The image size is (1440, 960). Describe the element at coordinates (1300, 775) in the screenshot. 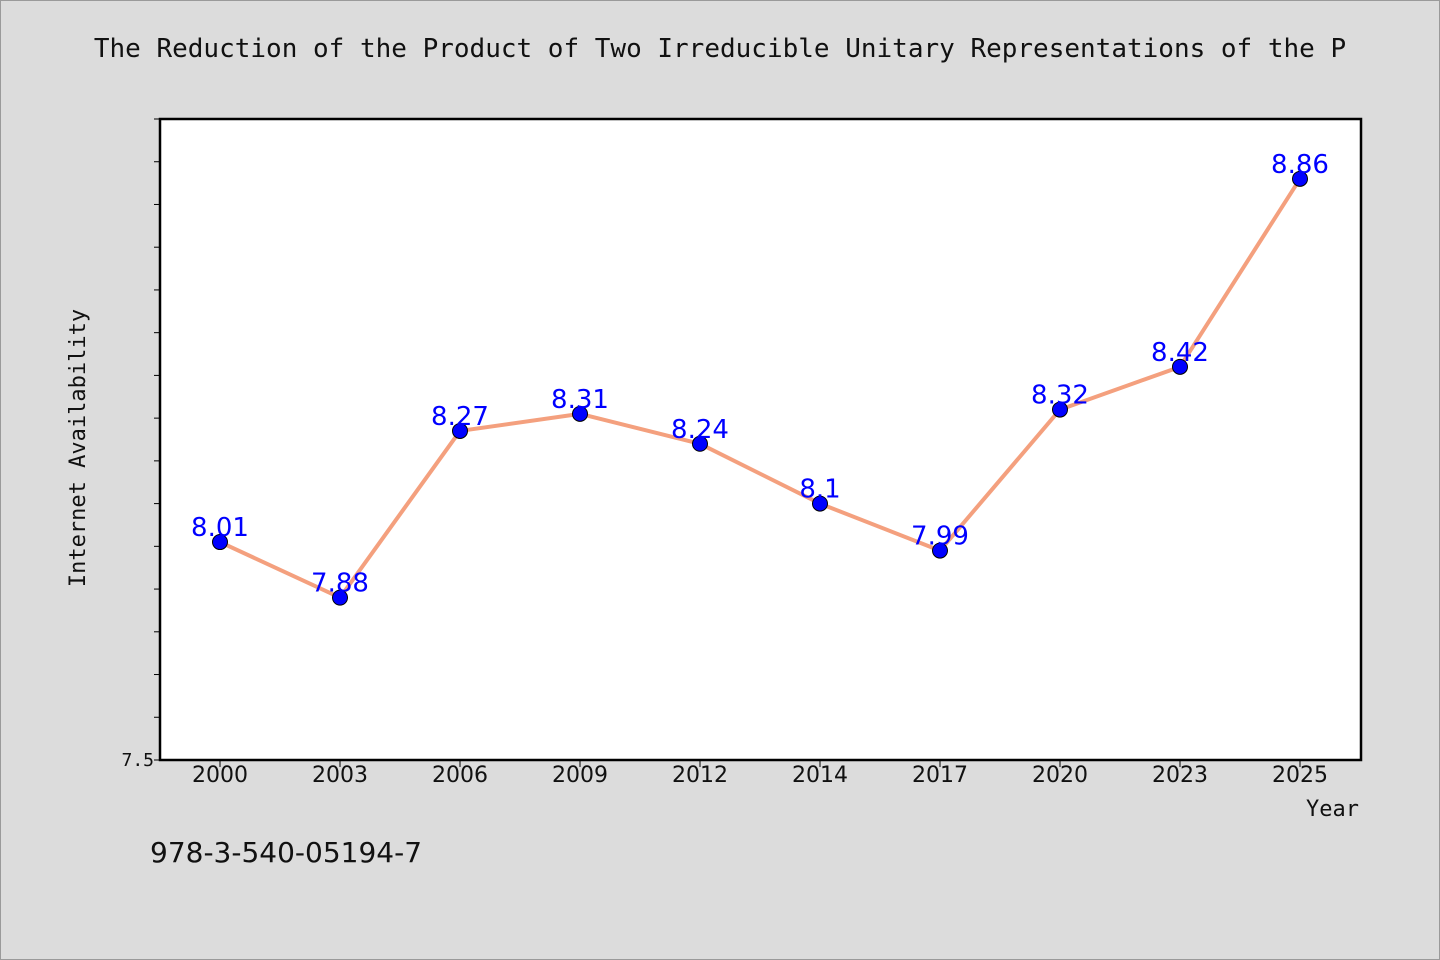

I see `x-tick-label: 2025` at that location.